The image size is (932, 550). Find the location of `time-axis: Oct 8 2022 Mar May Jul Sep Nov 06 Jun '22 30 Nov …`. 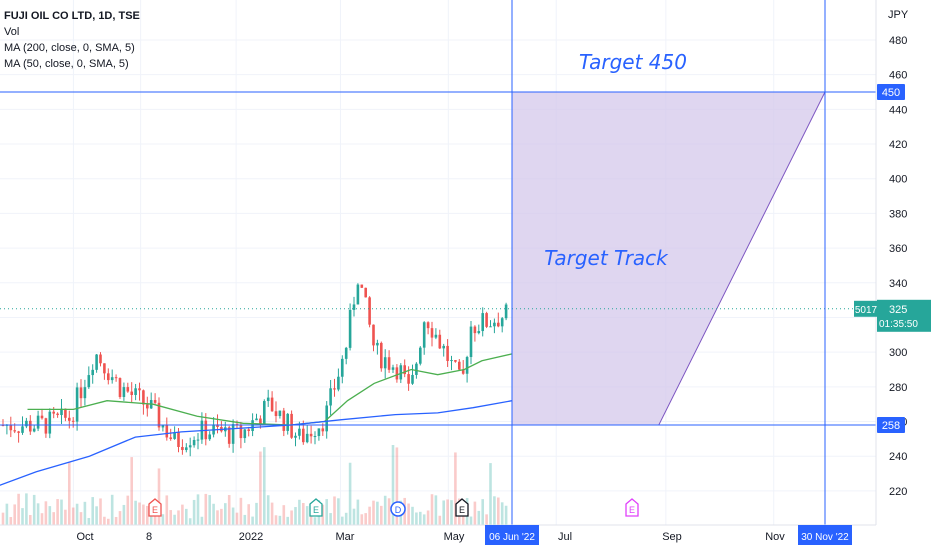

time-axis: Oct 8 2022 Mar May Jul Sep Nov 06 Jun '22 30 Nov … is located at coordinates (466, 537).